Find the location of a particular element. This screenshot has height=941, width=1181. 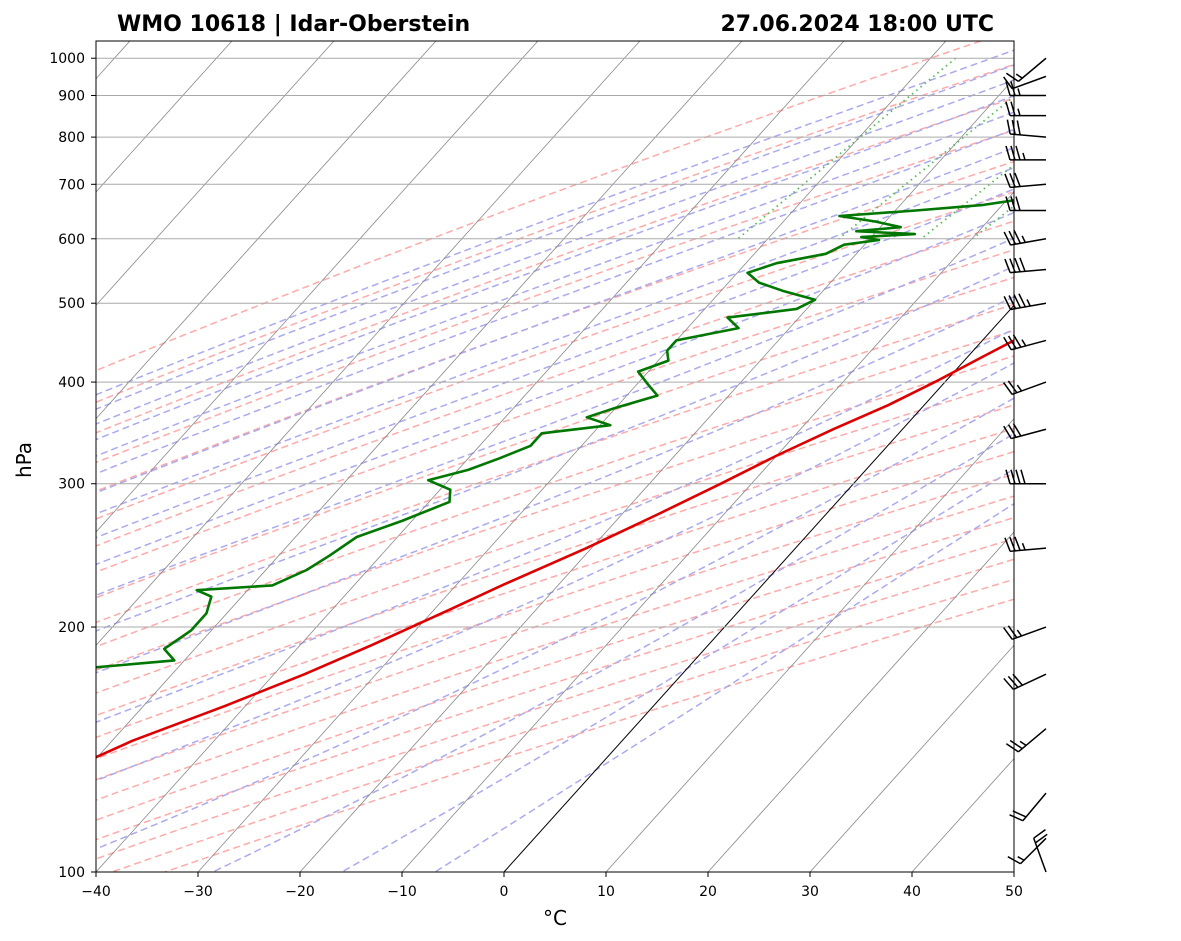

y-tick-label: 500 is located at coordinates (71, 304).